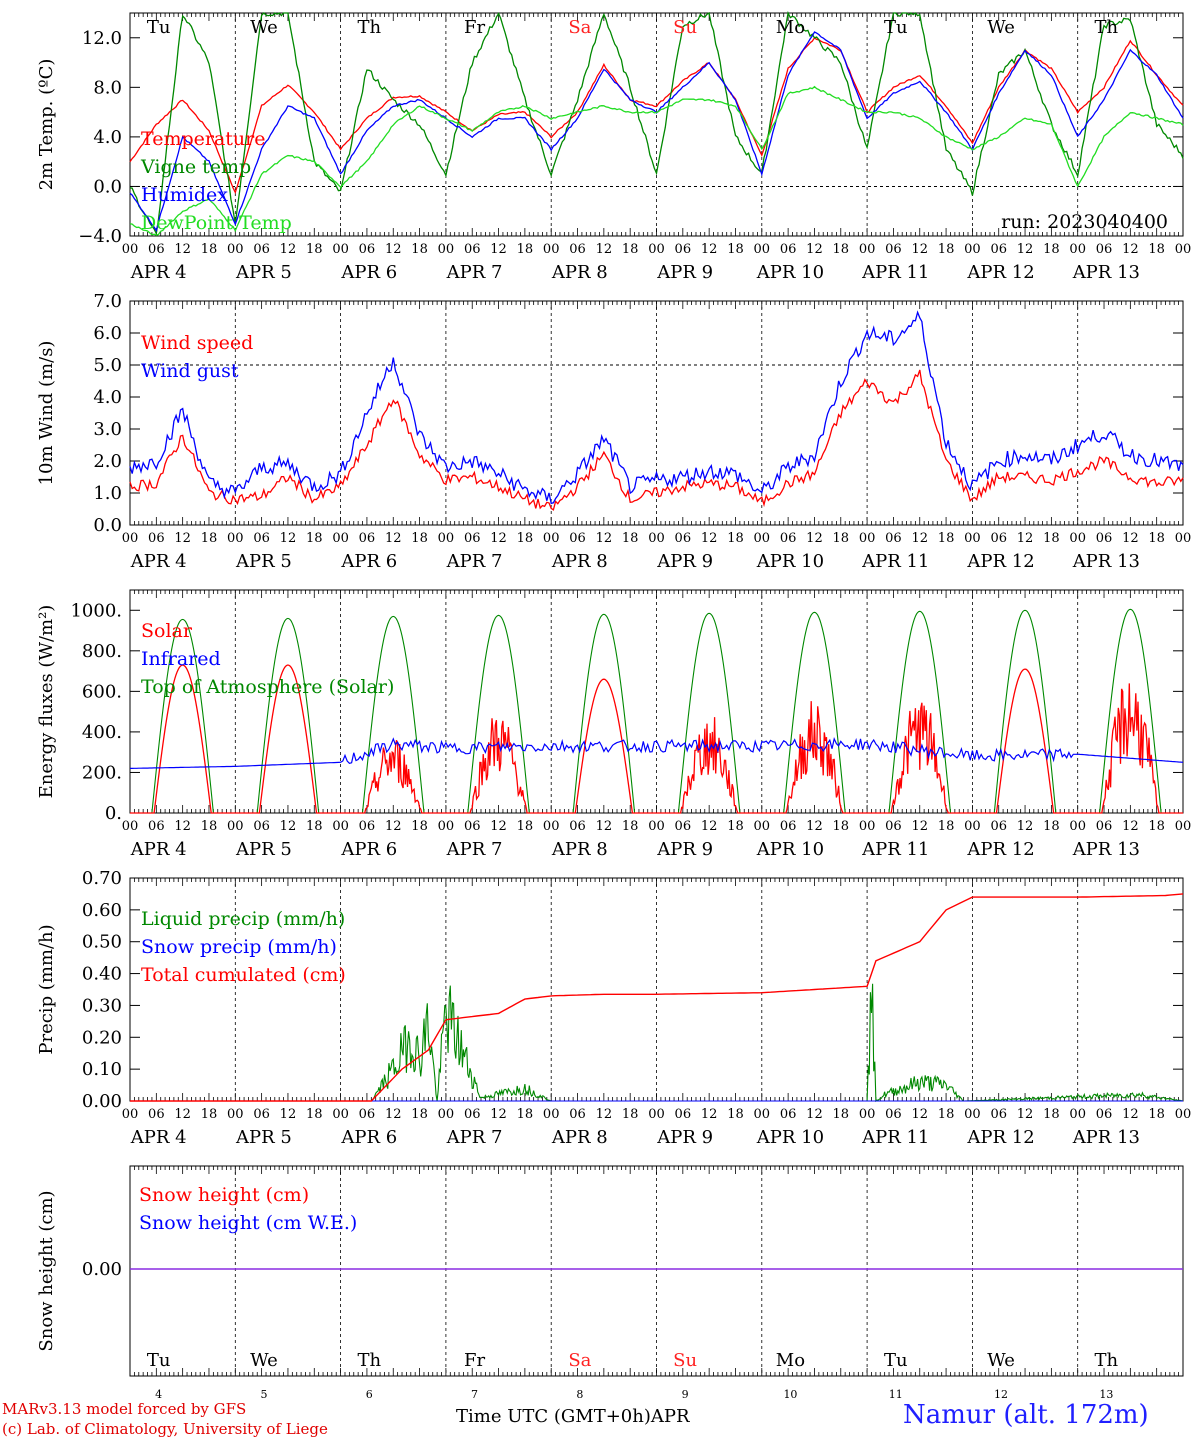 The image size is (1194, 1440). I want to click on y-tick-label: 12.0, so click(102, 38).